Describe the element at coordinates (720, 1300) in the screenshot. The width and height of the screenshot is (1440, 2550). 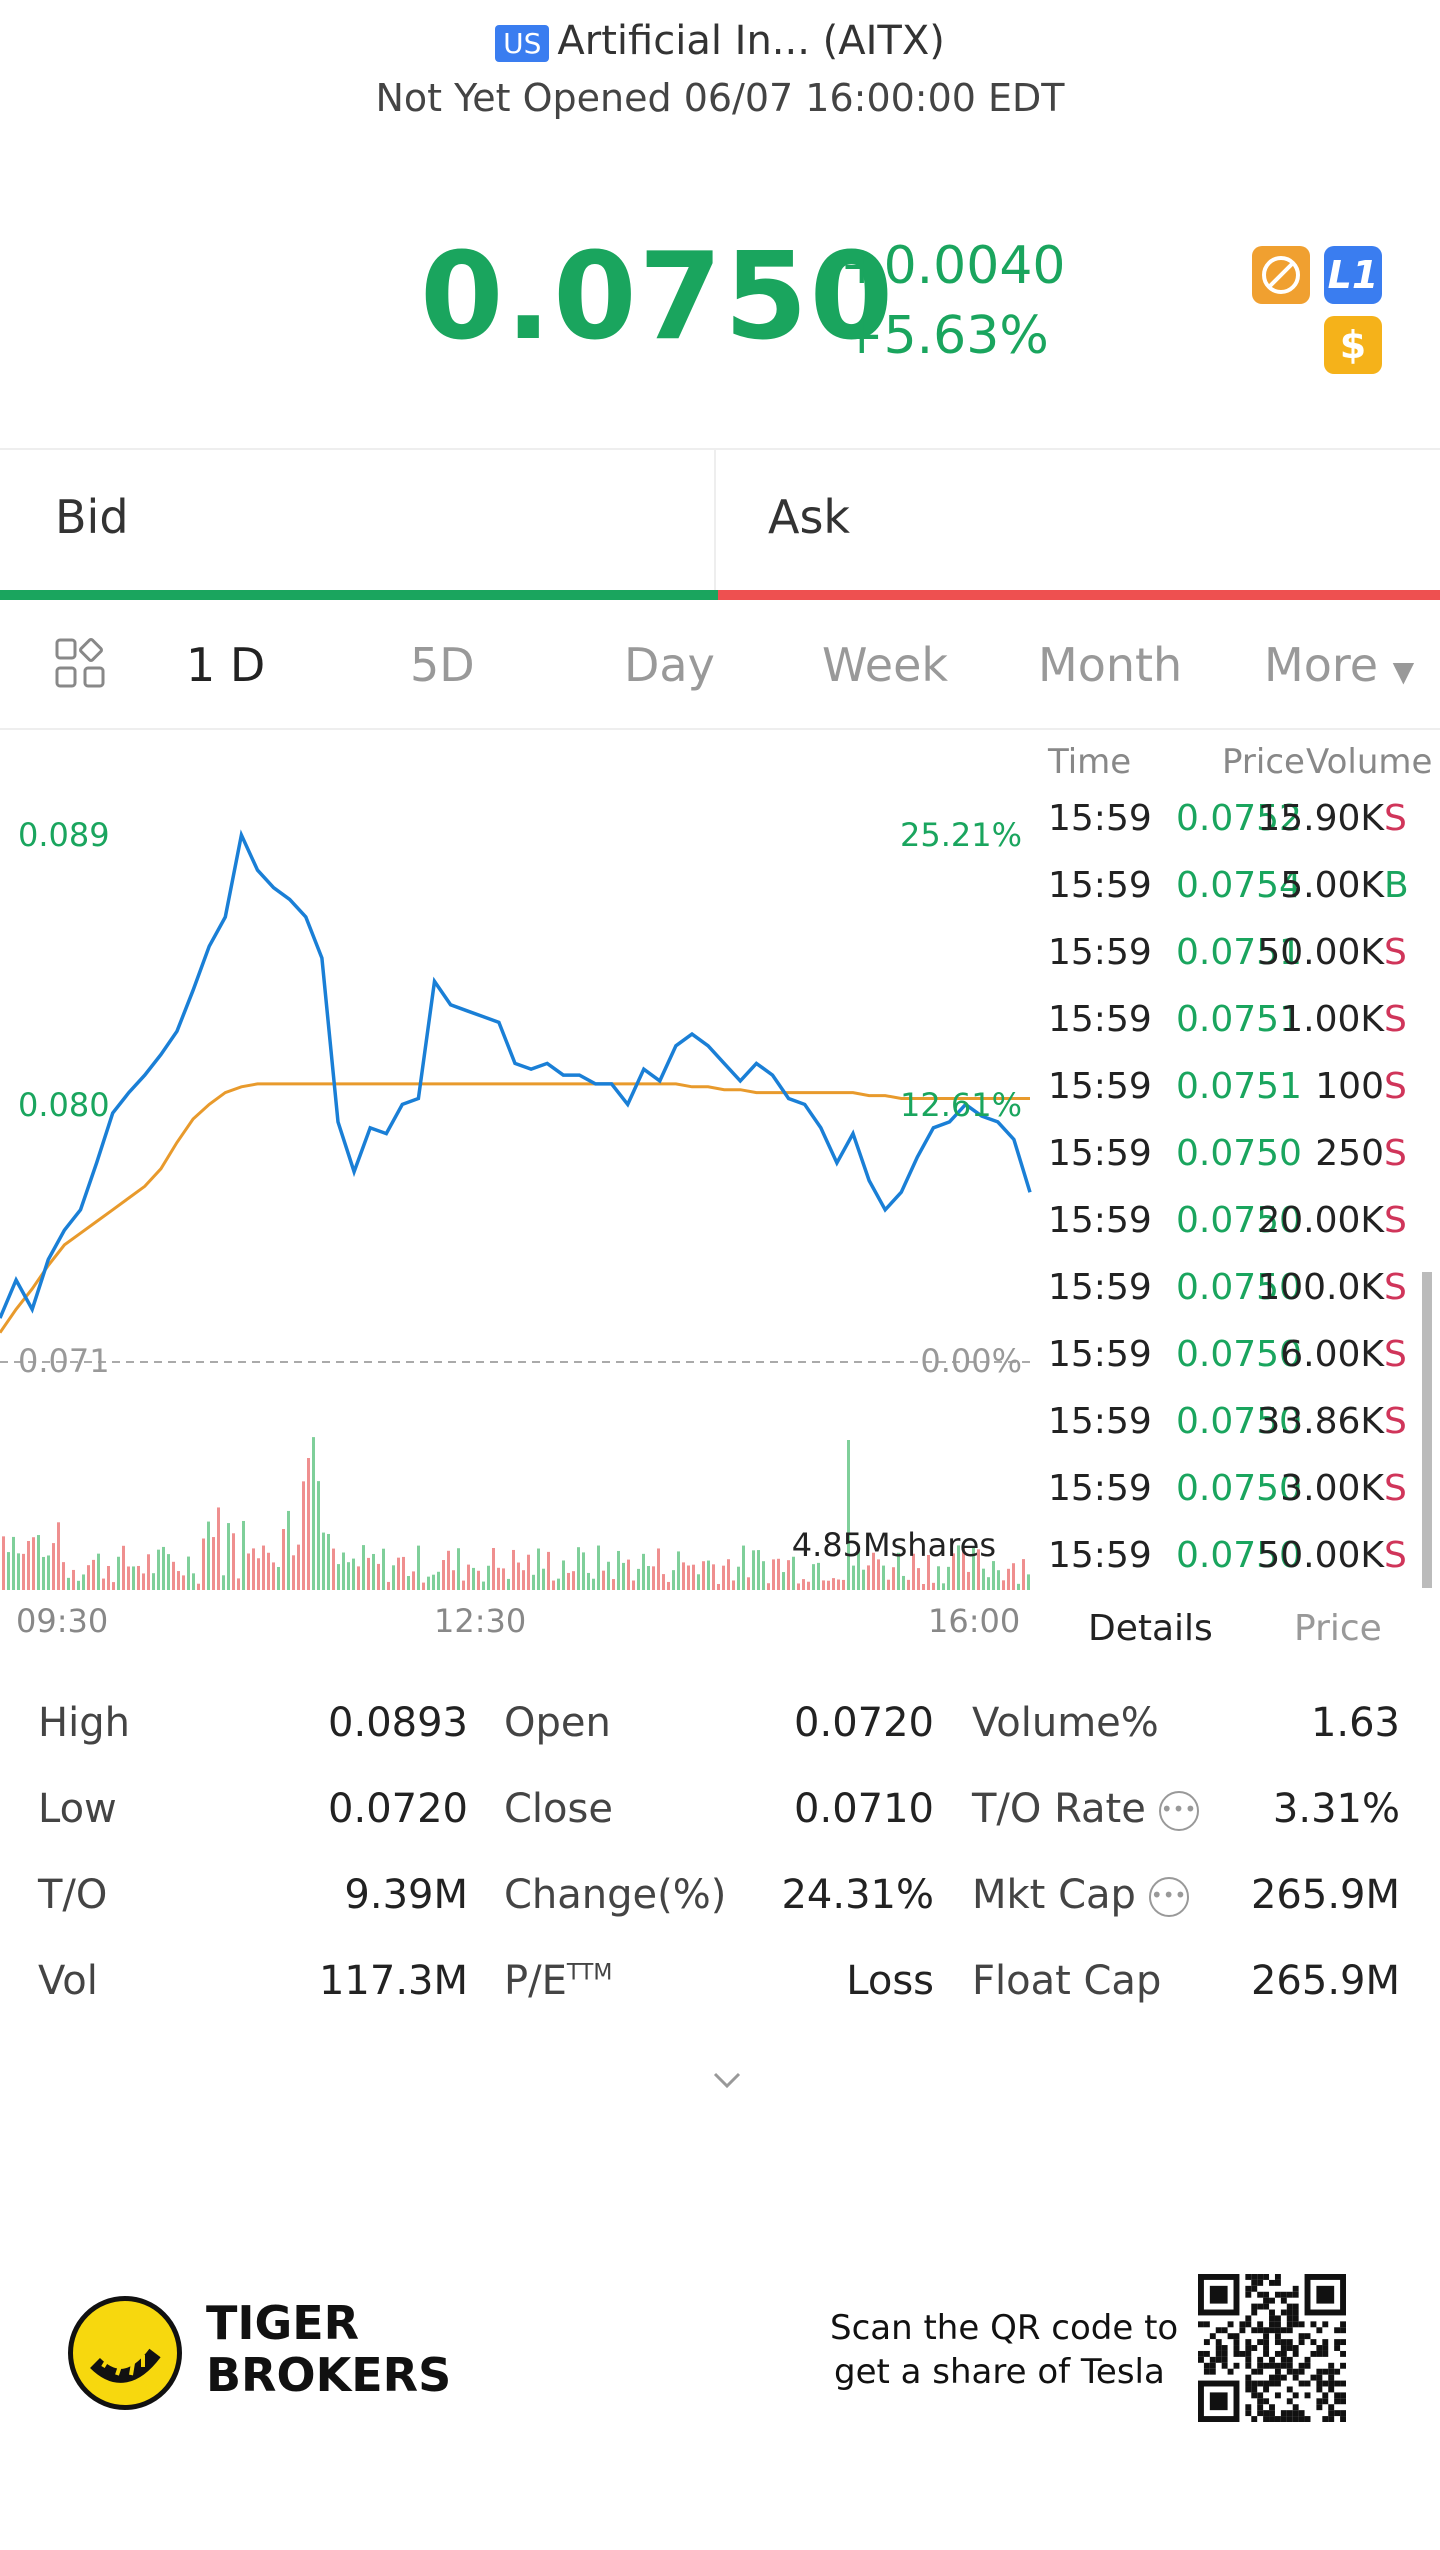
I see `trade-row: 15:59 0.0750 100.0KS` at that location.